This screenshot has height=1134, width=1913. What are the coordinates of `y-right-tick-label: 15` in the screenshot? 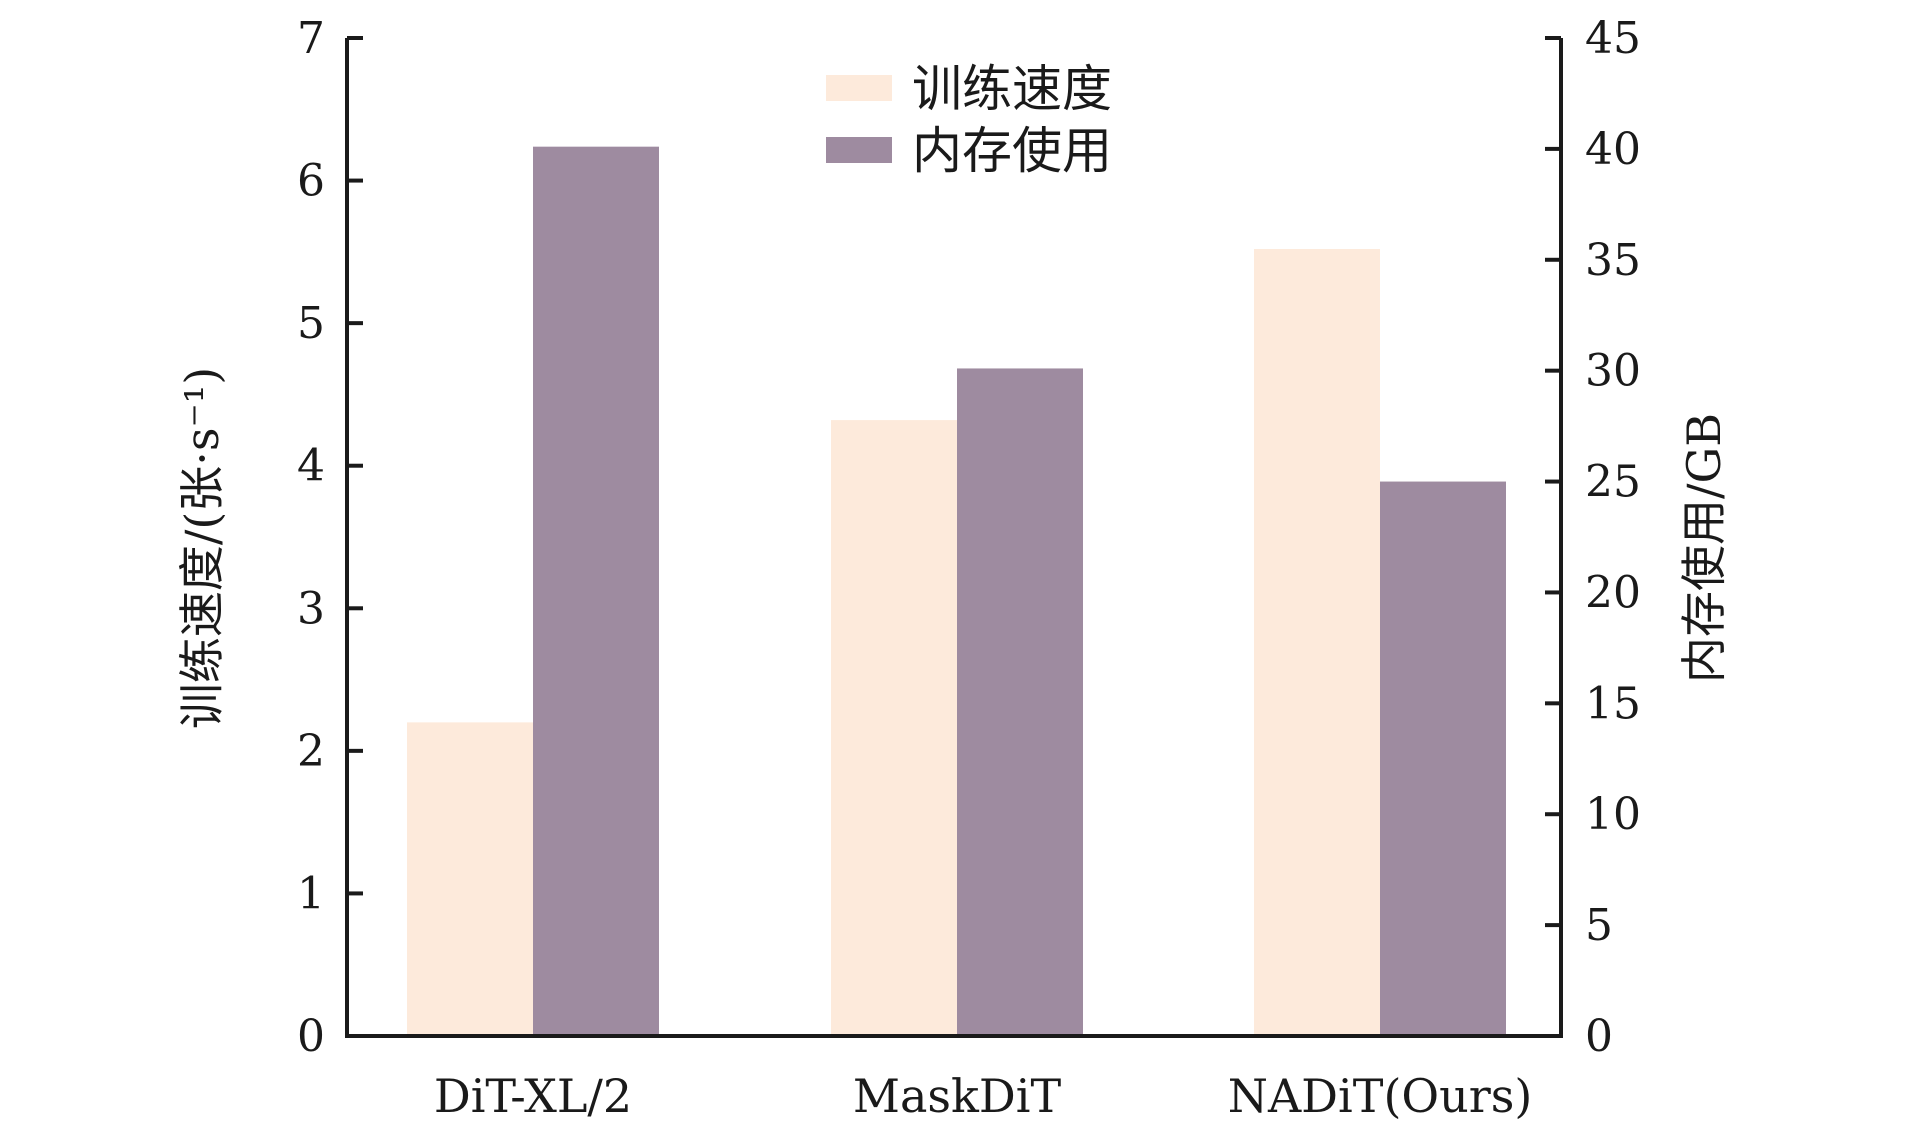 It's located at (1613, 703).